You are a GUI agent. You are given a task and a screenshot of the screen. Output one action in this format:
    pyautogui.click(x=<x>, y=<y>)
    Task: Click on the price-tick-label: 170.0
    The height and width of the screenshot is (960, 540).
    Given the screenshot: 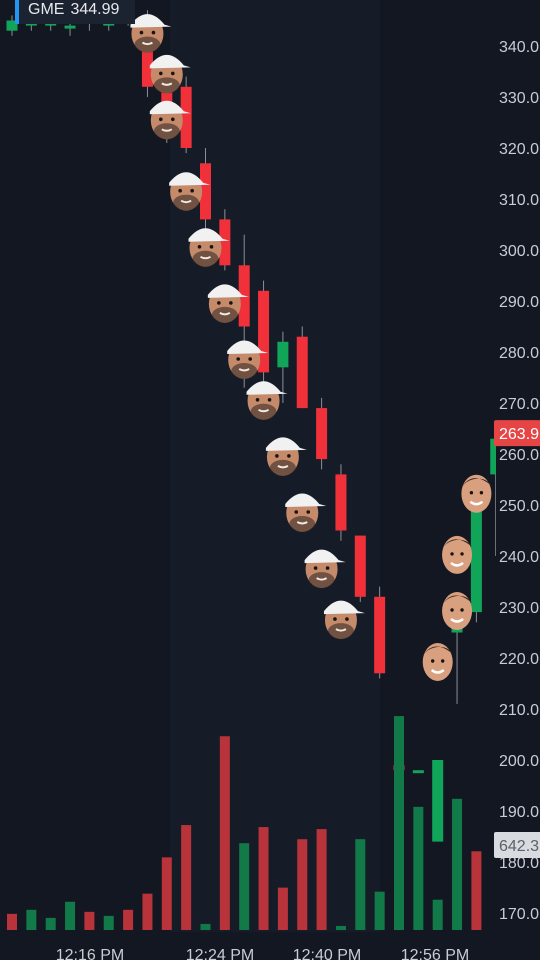 What is the action you would take?
    pyautogui.click(x=519, y=914)
    